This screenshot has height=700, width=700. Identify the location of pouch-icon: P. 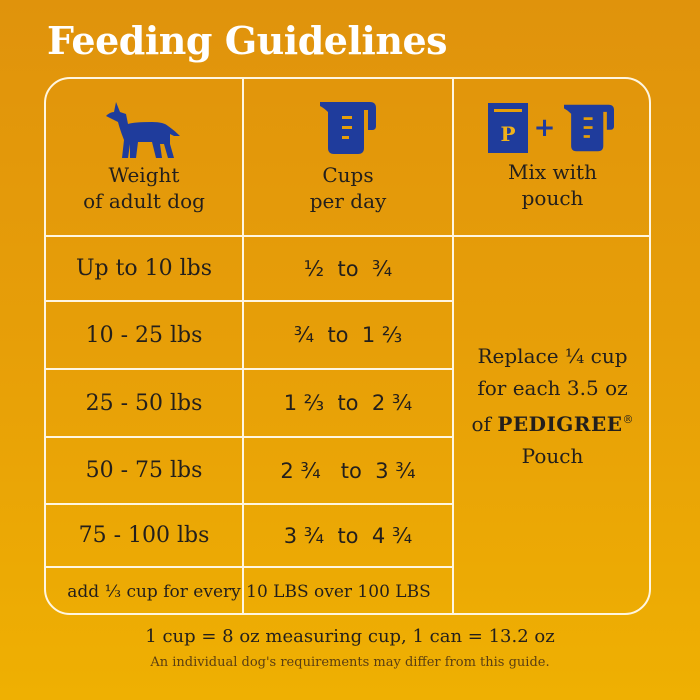
(507, 128).